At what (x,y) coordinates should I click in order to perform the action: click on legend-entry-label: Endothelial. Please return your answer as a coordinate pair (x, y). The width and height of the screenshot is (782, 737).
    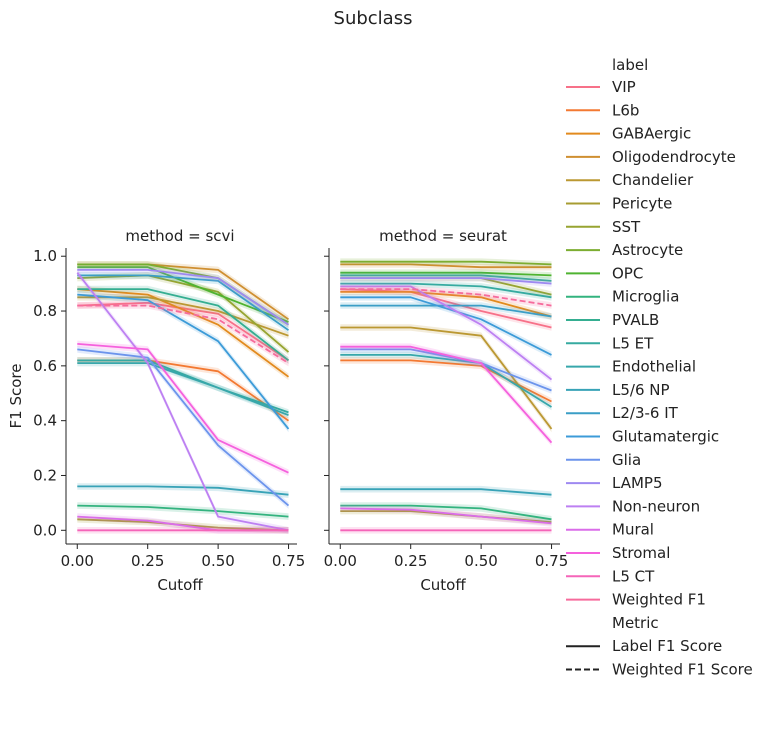
    Looking at the image, I should click on (654, 367).